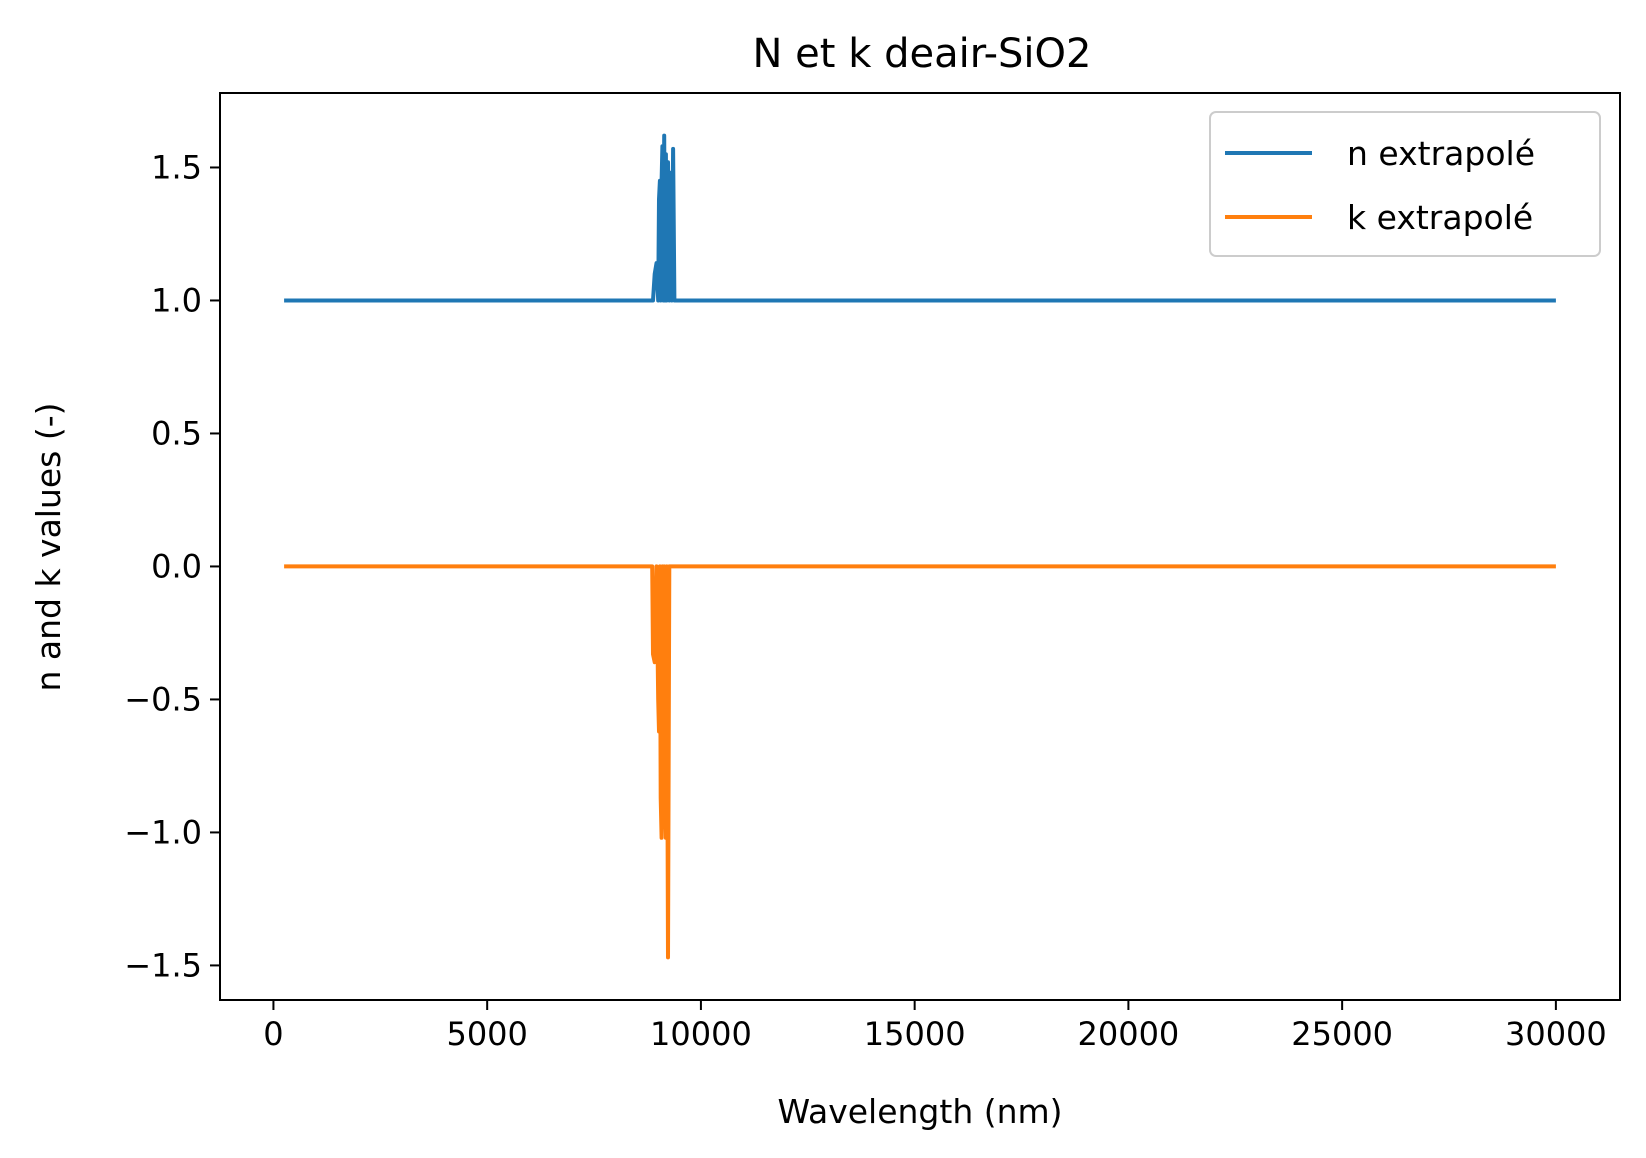 The height and width of the screenshot is (1158, 1646). Describe the element at coordinates (920, 218) in the screenshot. I see `series-line-n` at that location.